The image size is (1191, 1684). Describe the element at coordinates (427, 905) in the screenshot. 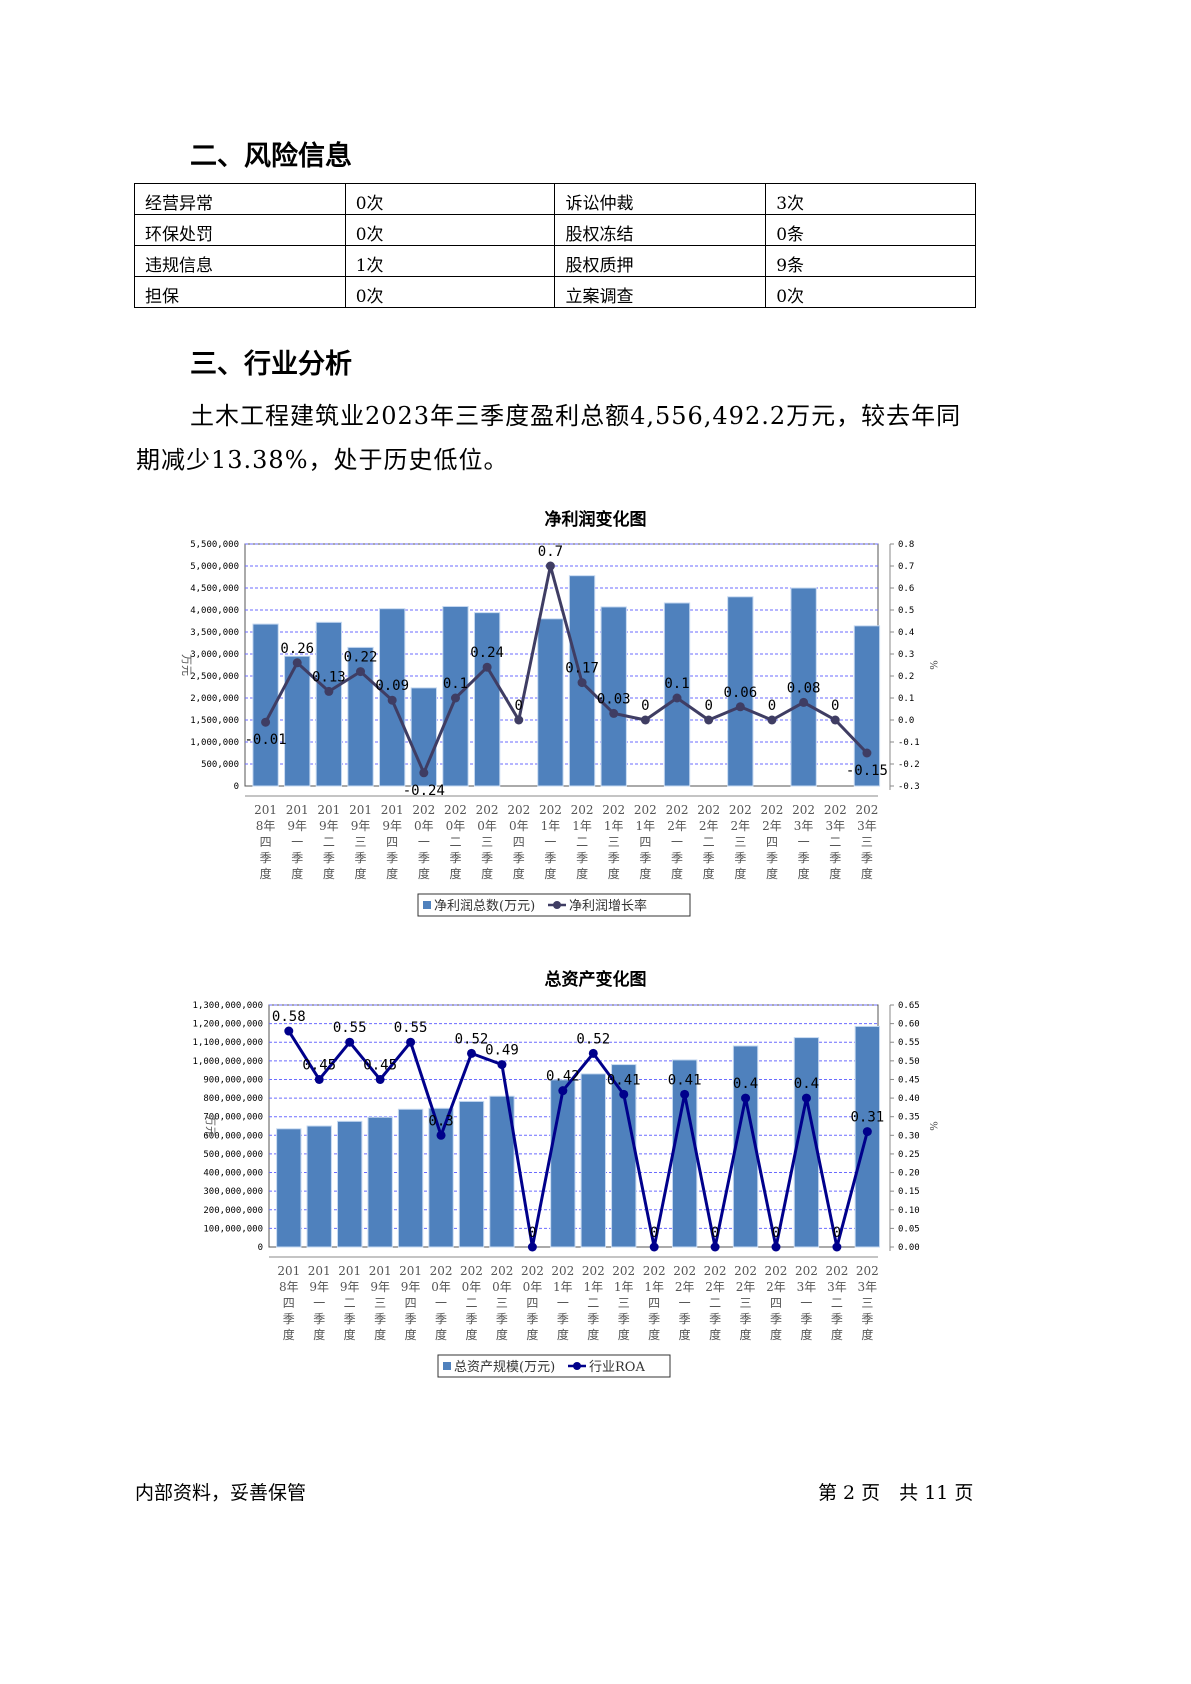

I see `legend-bar-swatch` at that location.